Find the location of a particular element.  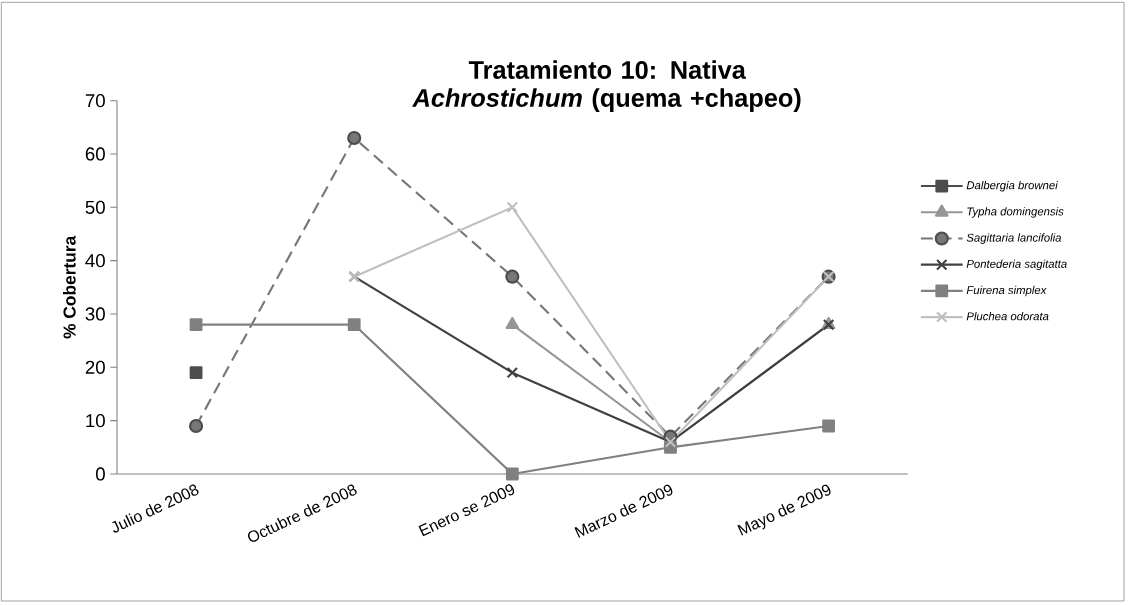

x-tick-label: Julio de 2008 is located at coordinates (155, 508).